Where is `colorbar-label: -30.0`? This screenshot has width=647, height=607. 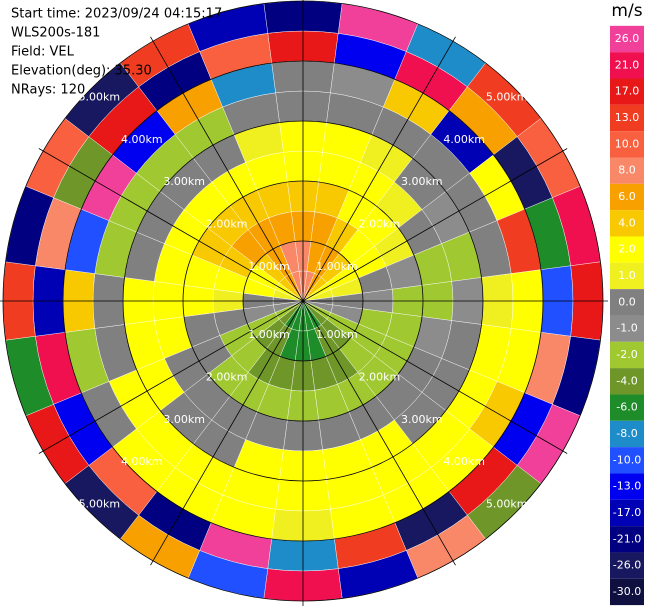
colorbar-label: -30.0 is located at coordinates (627, 591).